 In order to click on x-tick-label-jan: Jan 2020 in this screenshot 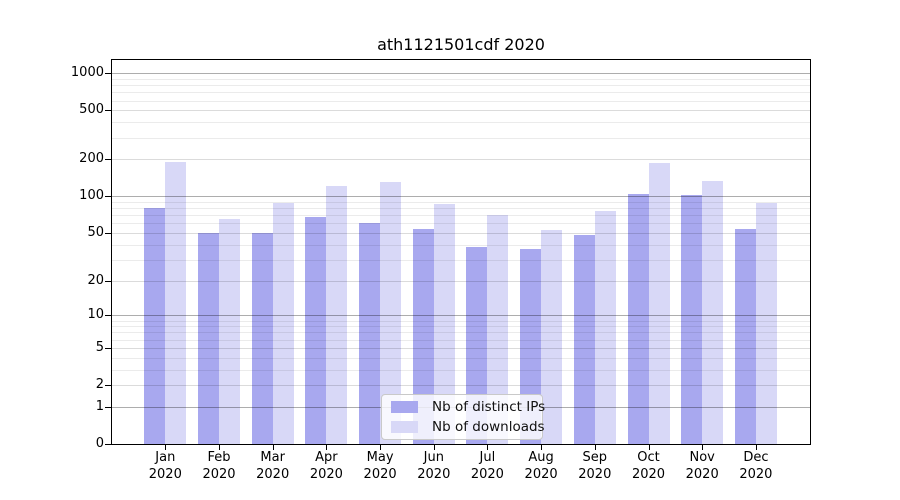, I will do `click(165, 466)`.